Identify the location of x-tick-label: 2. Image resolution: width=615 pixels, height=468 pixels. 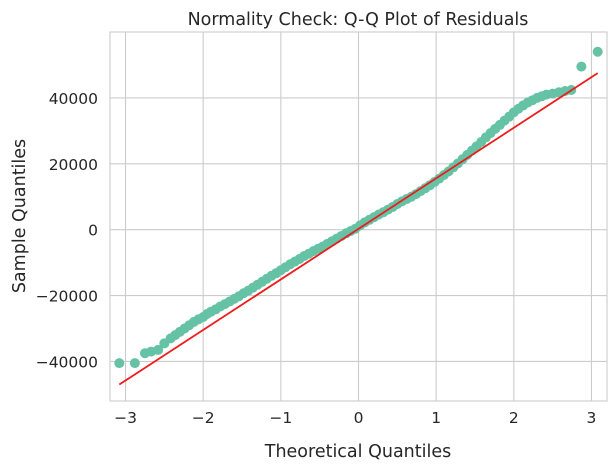
(514, 418).